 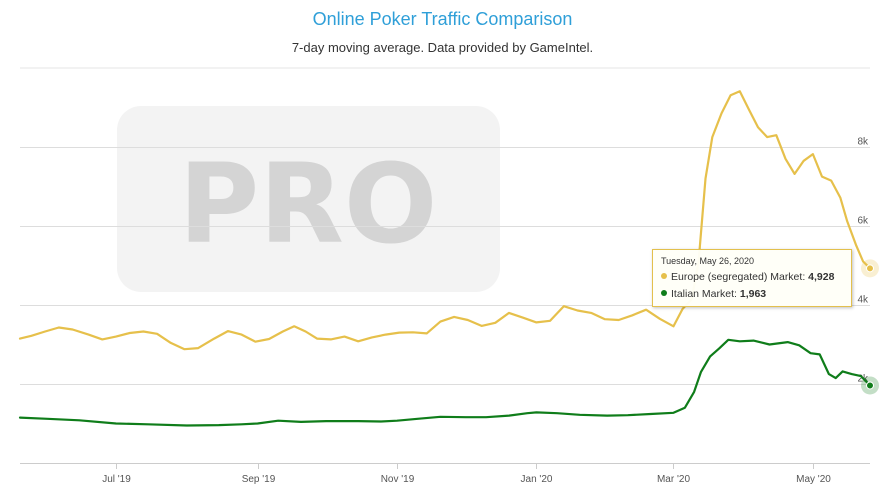 What do you see at coordinates (870, 327) in the screenshot?
I see `hover-markers` at bounding box center [870, 327].